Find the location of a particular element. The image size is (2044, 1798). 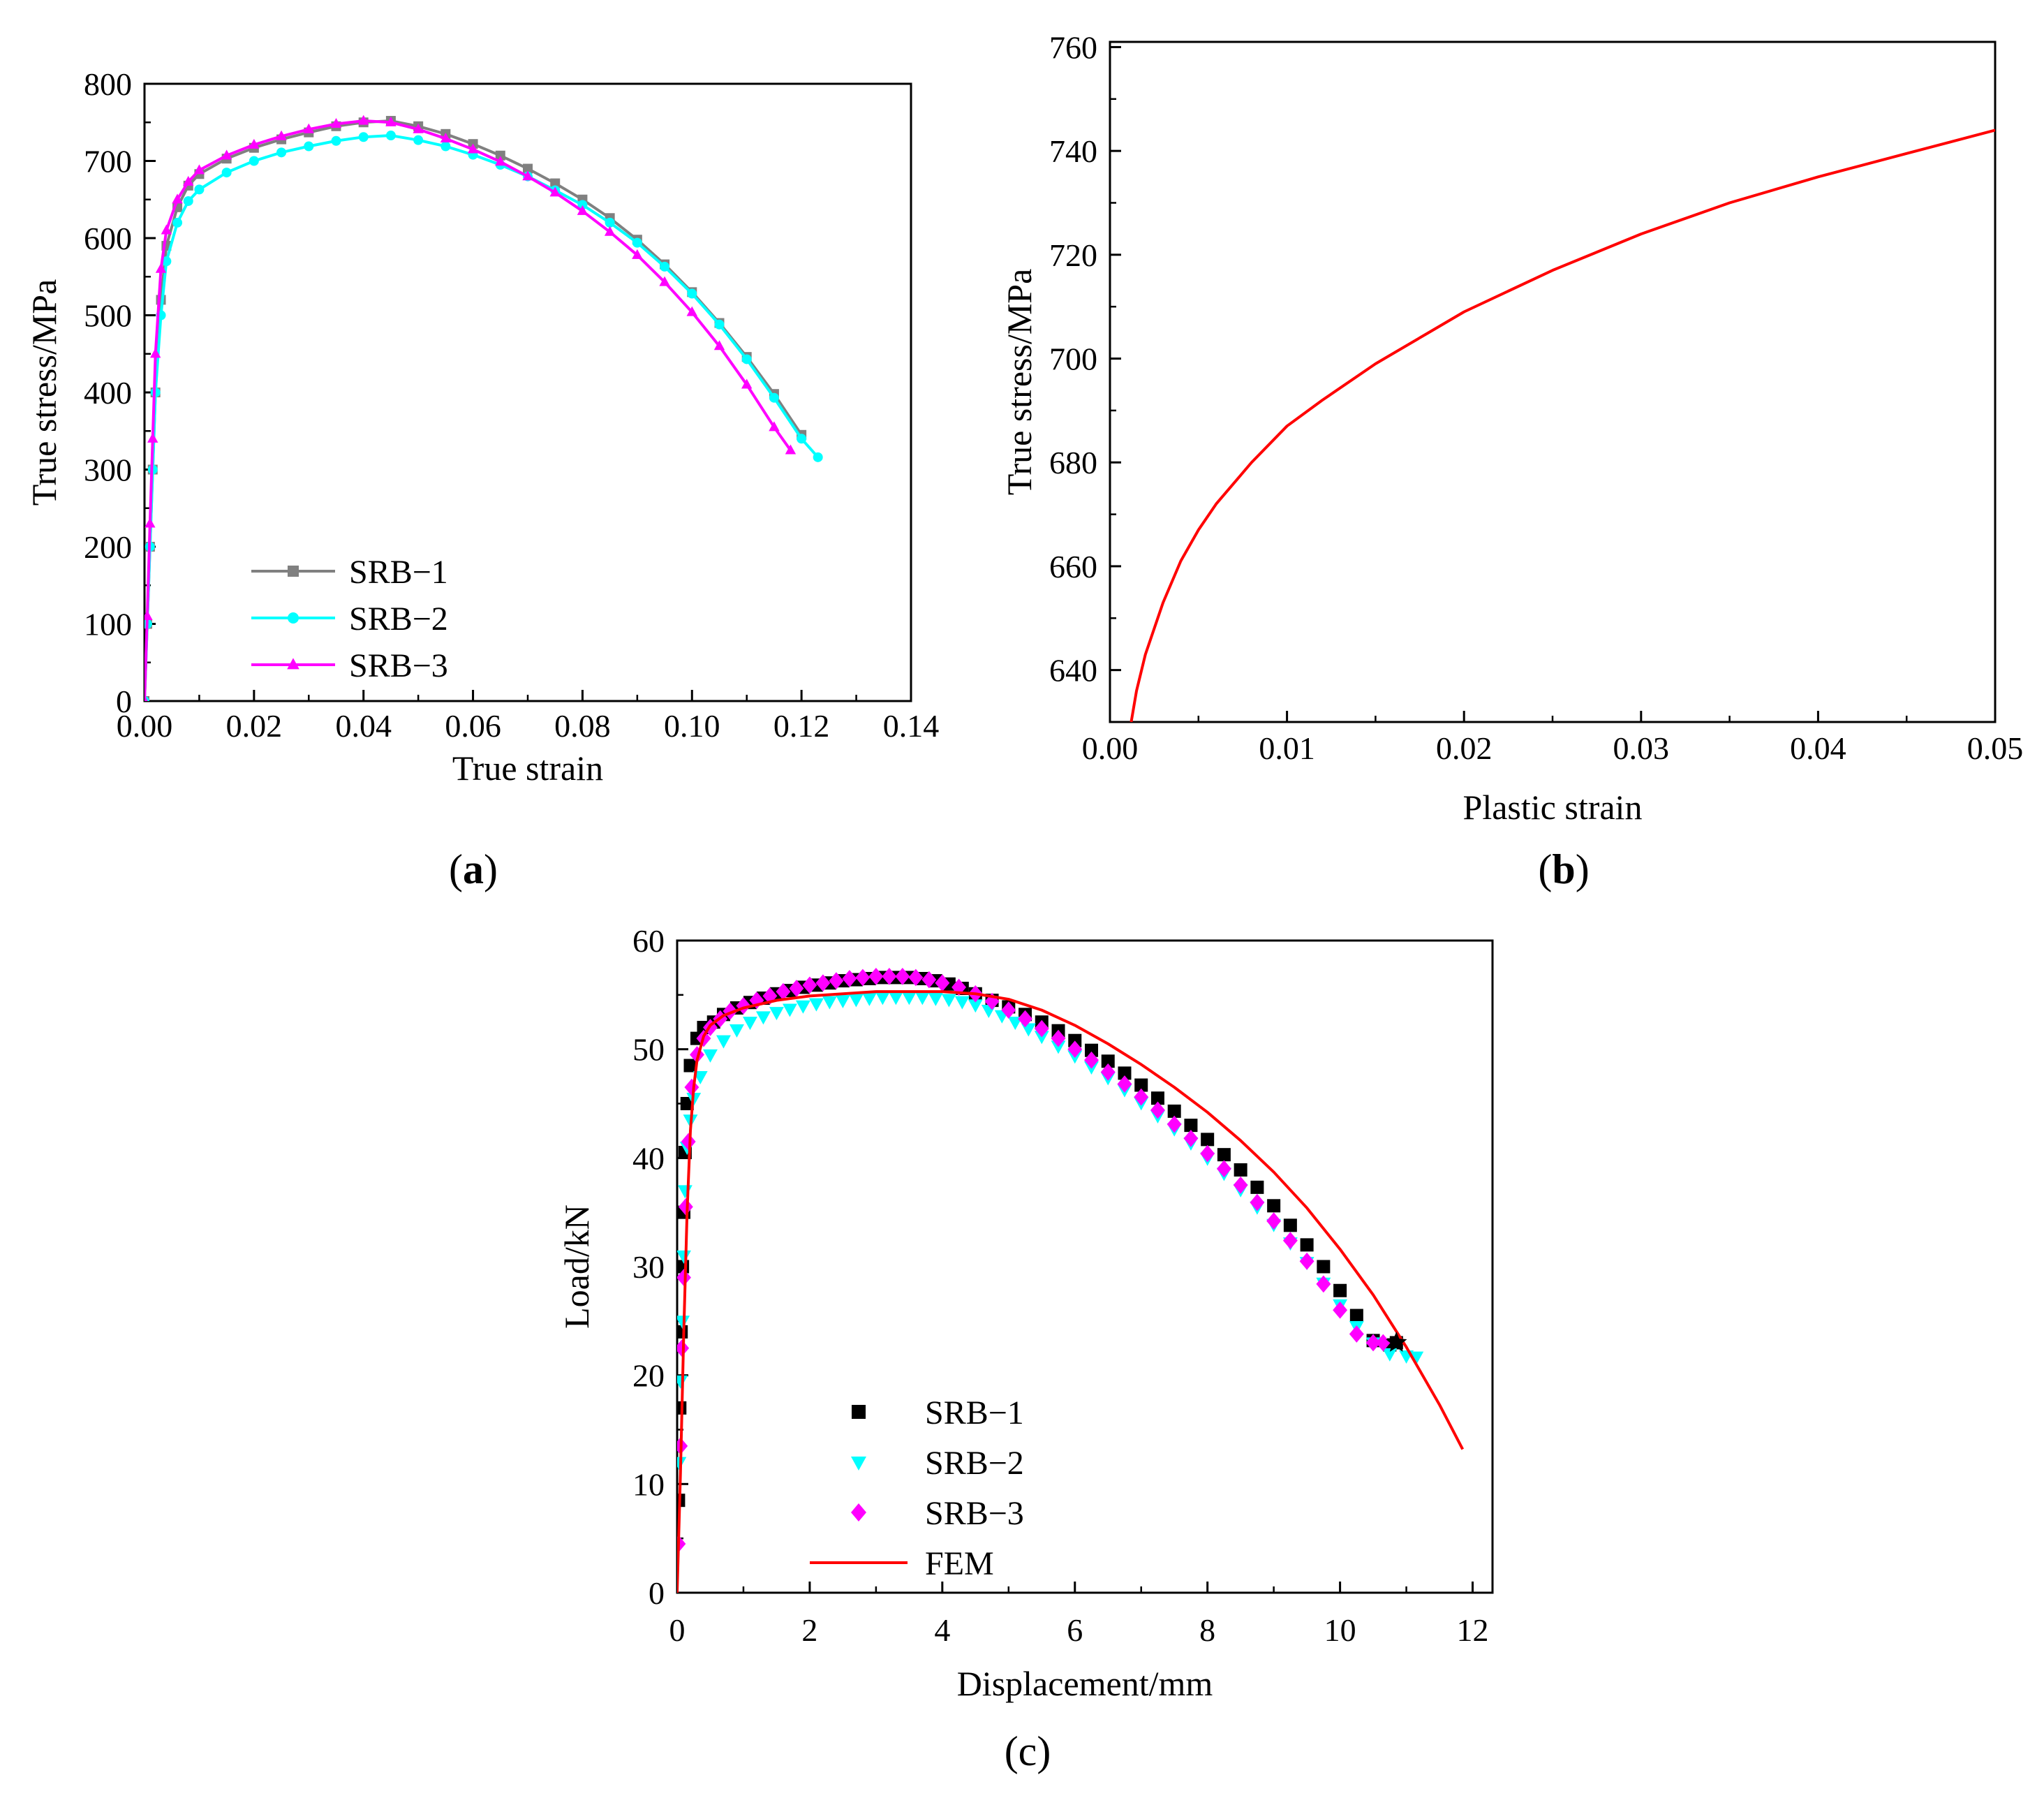

panel-label: (a) is located at coordinates (474, 869).